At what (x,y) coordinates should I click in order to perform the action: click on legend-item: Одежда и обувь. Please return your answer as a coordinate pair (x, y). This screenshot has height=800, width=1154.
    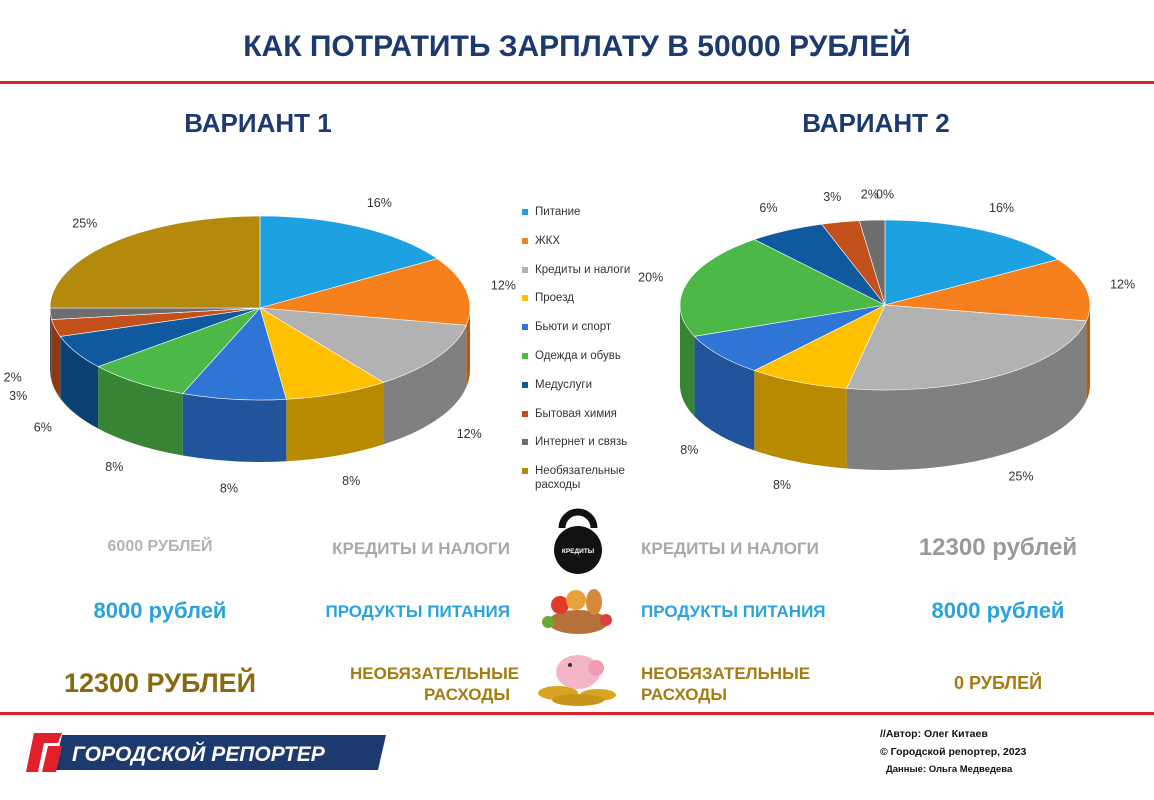
    Looking at the image, I should click on (587, 356).